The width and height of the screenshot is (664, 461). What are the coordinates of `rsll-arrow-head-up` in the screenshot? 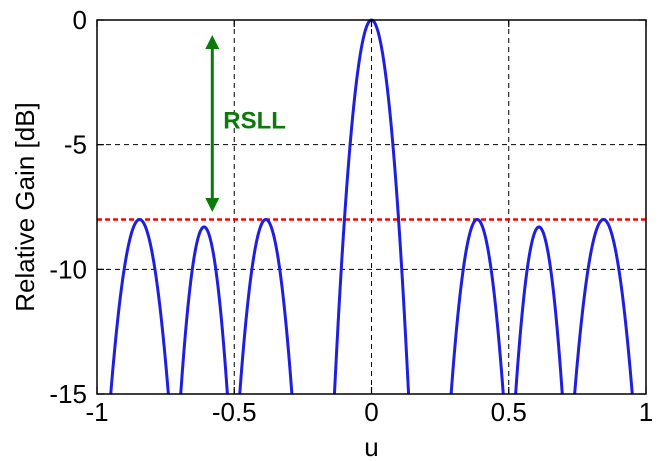 It's located at (212, 41).